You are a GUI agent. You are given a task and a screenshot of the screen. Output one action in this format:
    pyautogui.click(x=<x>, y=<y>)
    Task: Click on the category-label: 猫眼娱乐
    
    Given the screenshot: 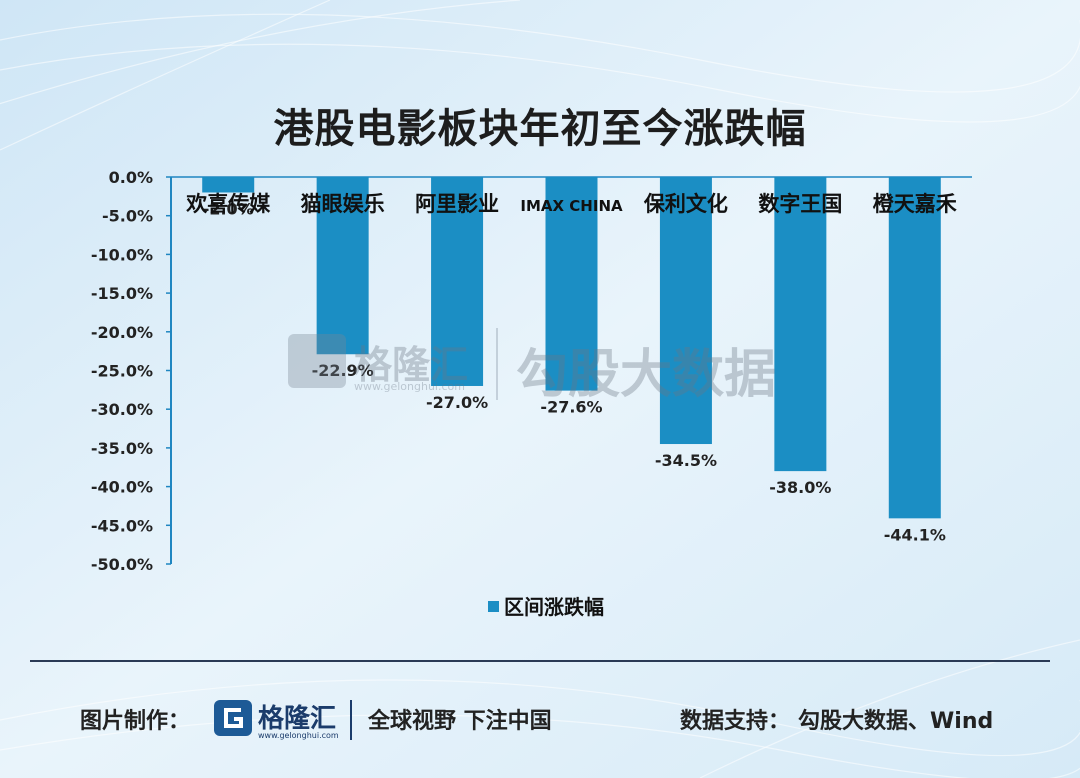 What is the action you would take?
    pyautogui.click(x=343, y=204)
    